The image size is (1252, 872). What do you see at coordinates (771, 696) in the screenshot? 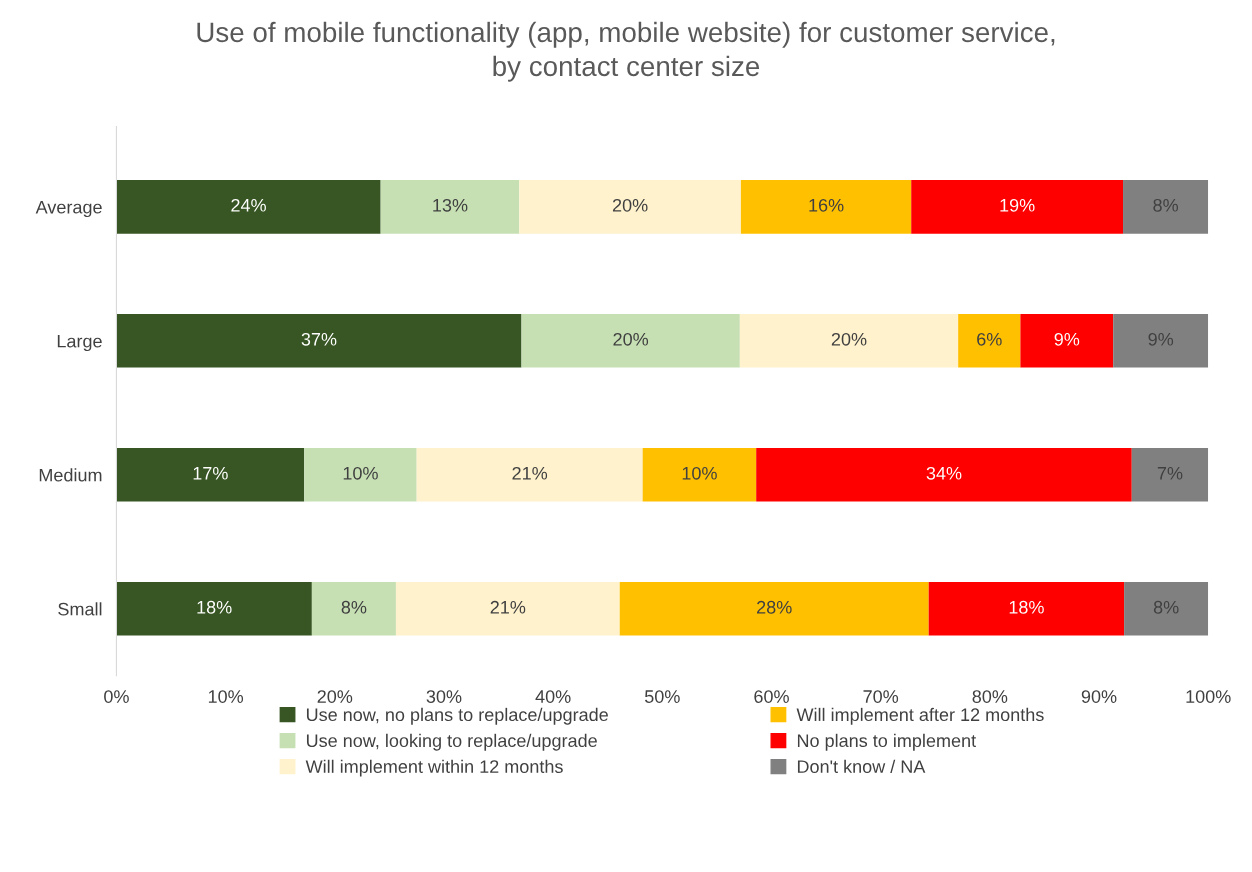
I see `x-tick-label: 60%` at bounding box center [771, 696].